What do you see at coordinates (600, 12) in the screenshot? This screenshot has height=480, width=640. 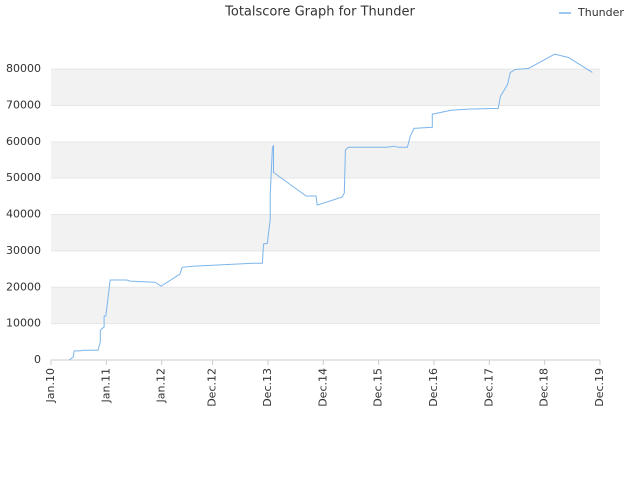 I see `legend-label: Thunder` at bounding box center [600, 12].